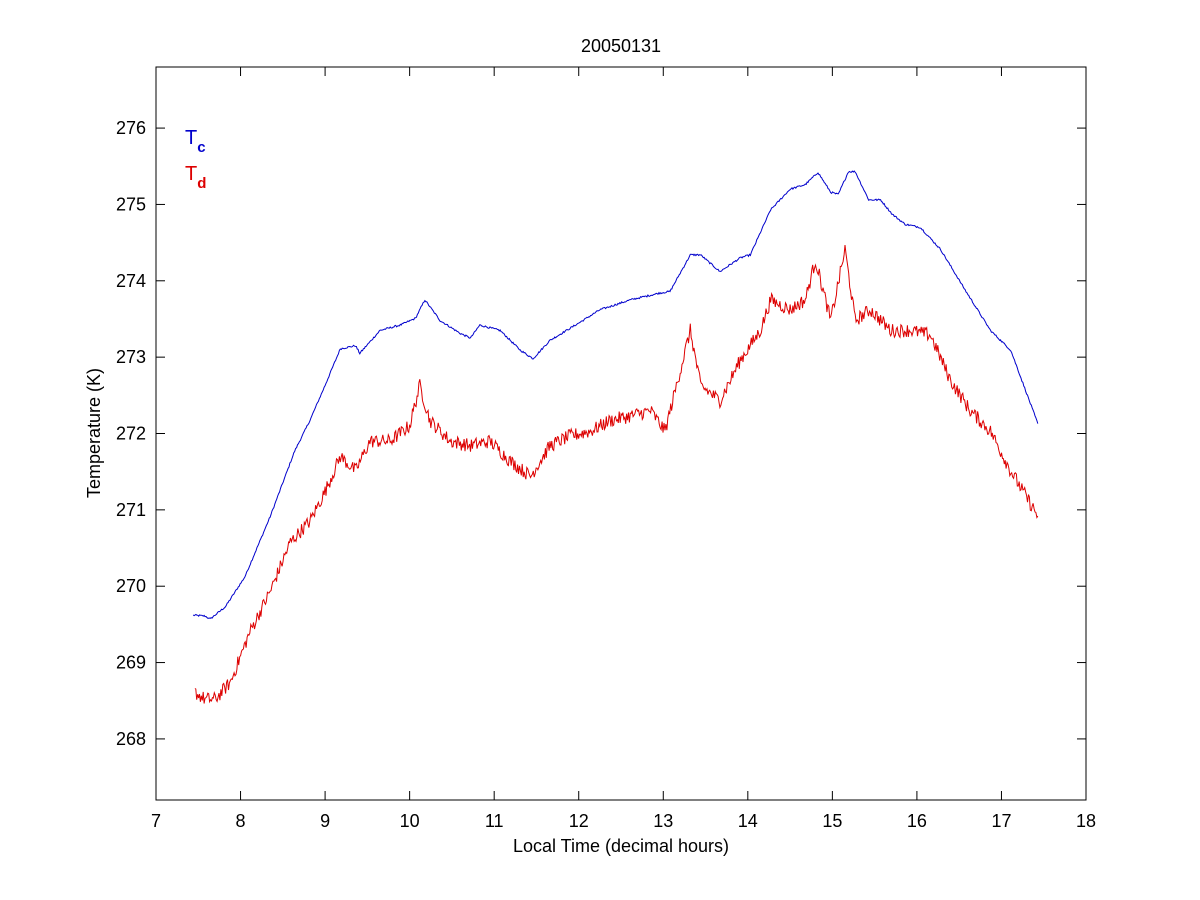  What do you see at coordinates (131, 510) in the screenshot?
I see `y-tick-label: 271` at bounding box center [131, 510].